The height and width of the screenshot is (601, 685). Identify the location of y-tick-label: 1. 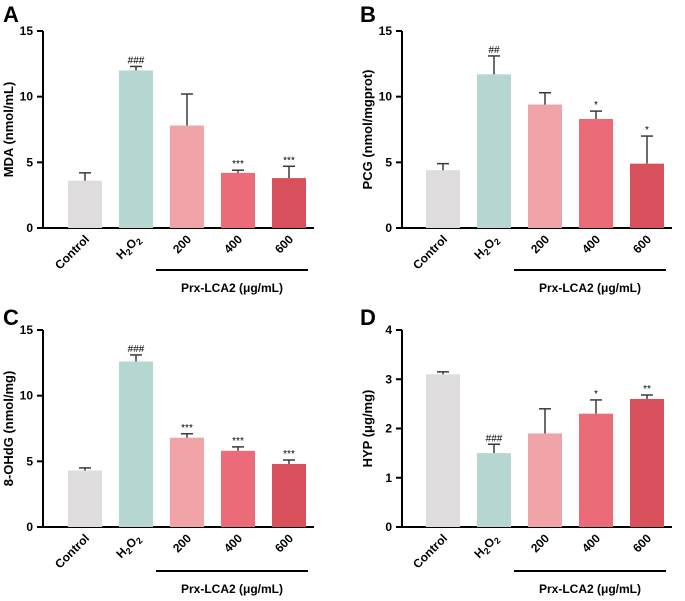
(388, 478).